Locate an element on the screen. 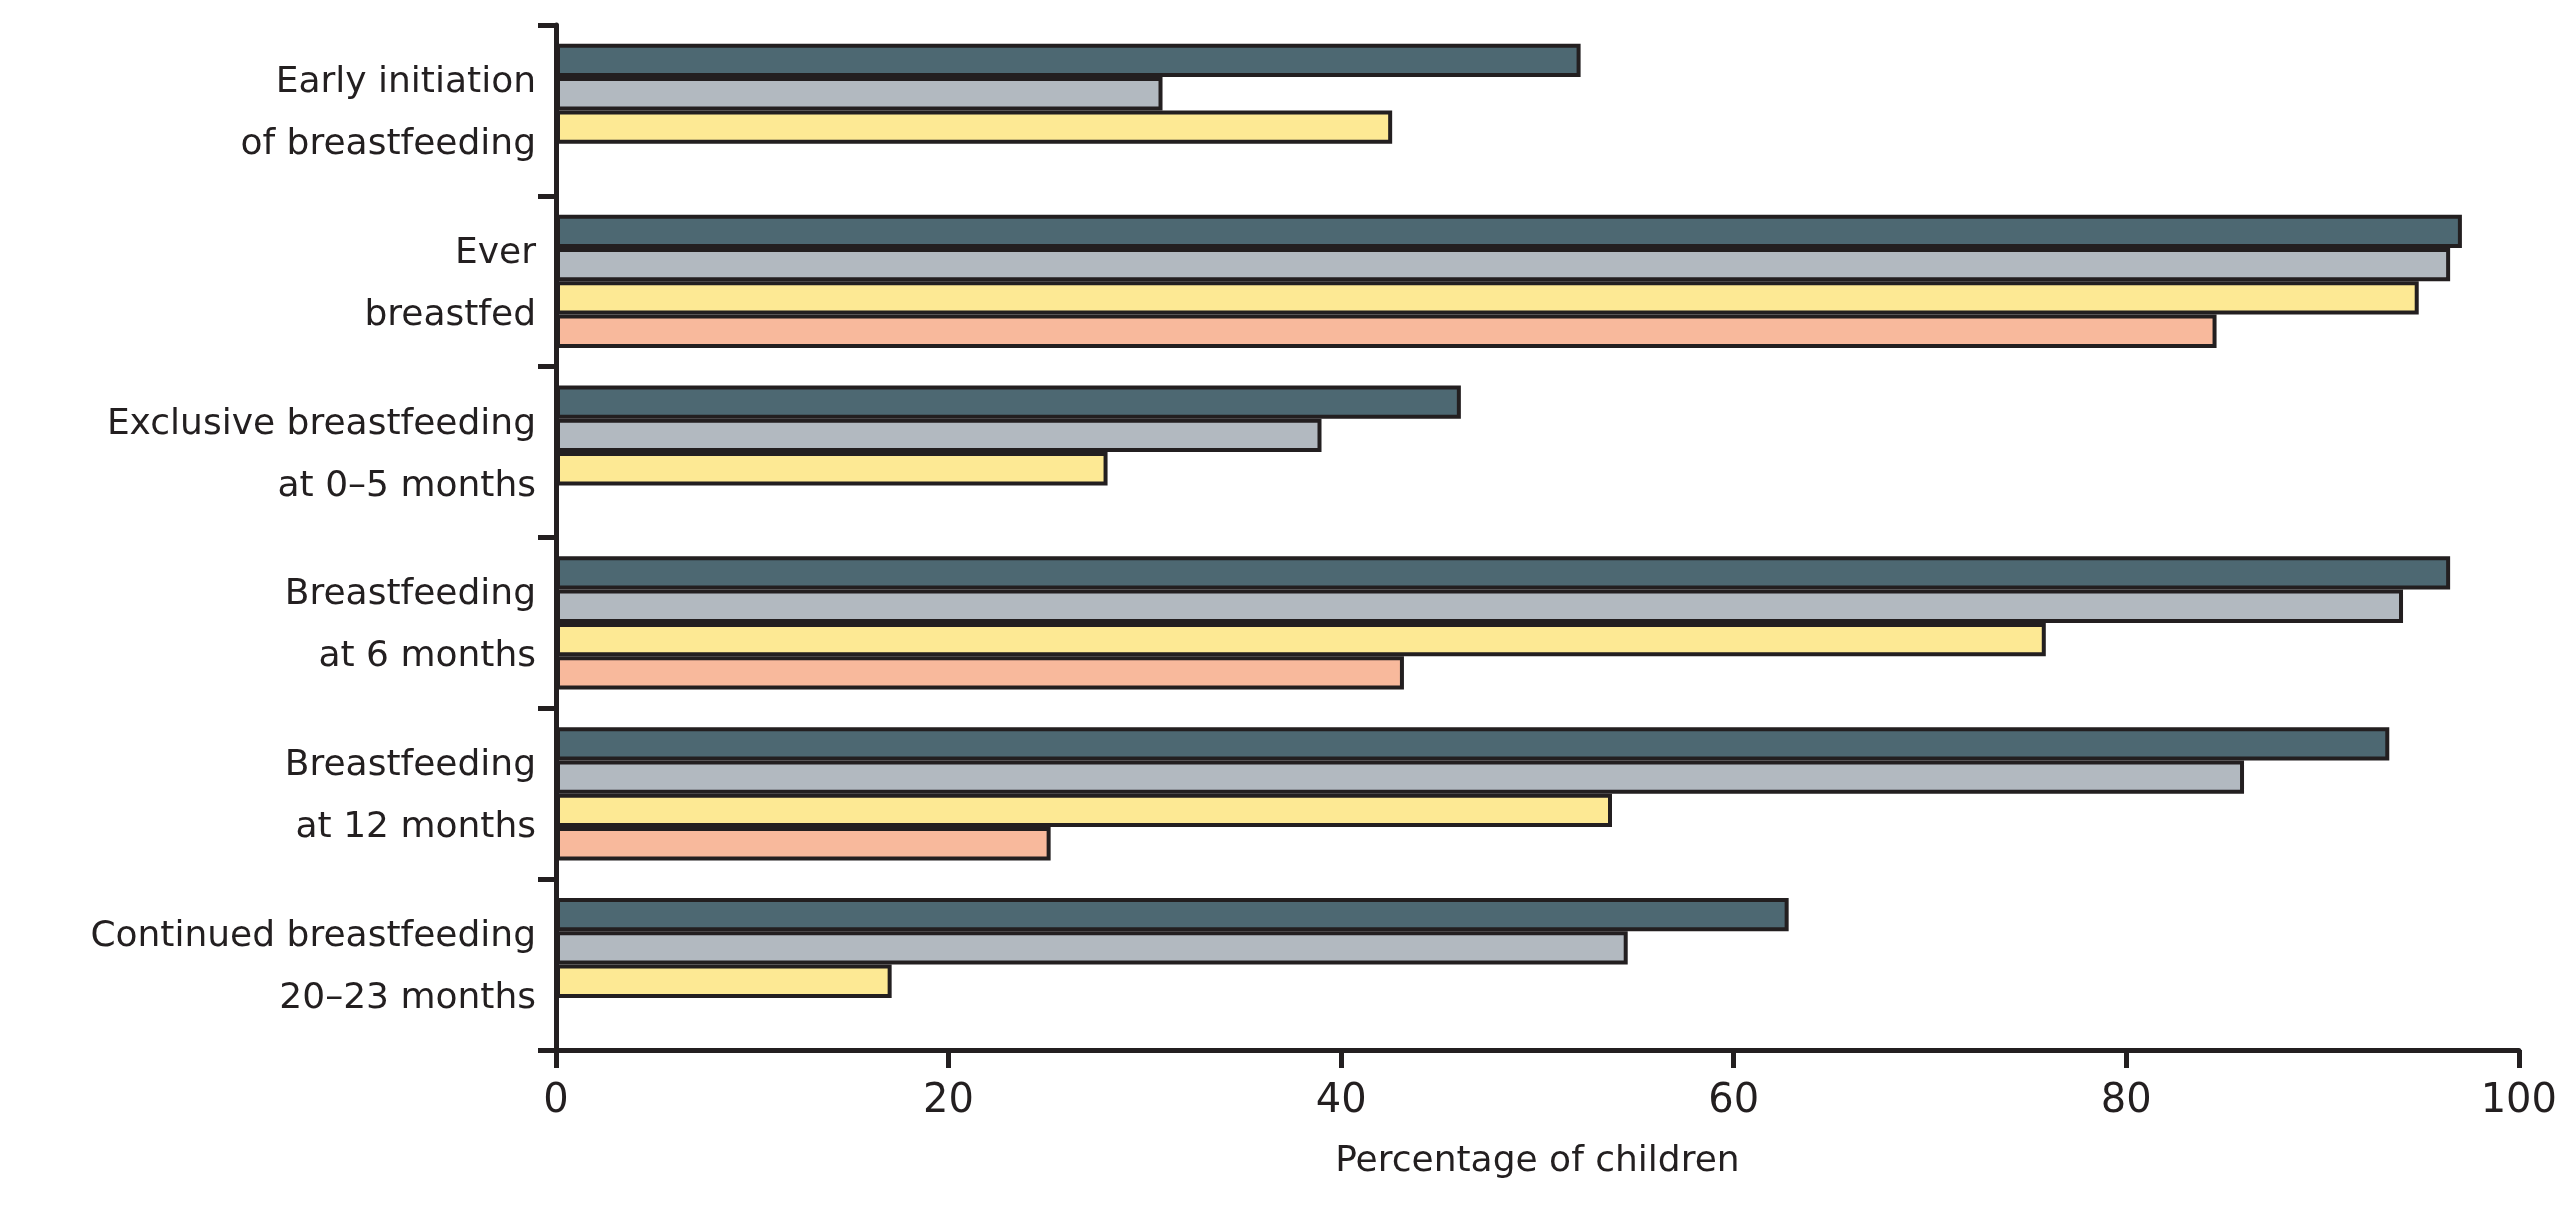 The height and width of the screenshot is (1210, 2560). y-tick-label: Continued breastfeeding 20–23 months is located at coordinates (313, 965).